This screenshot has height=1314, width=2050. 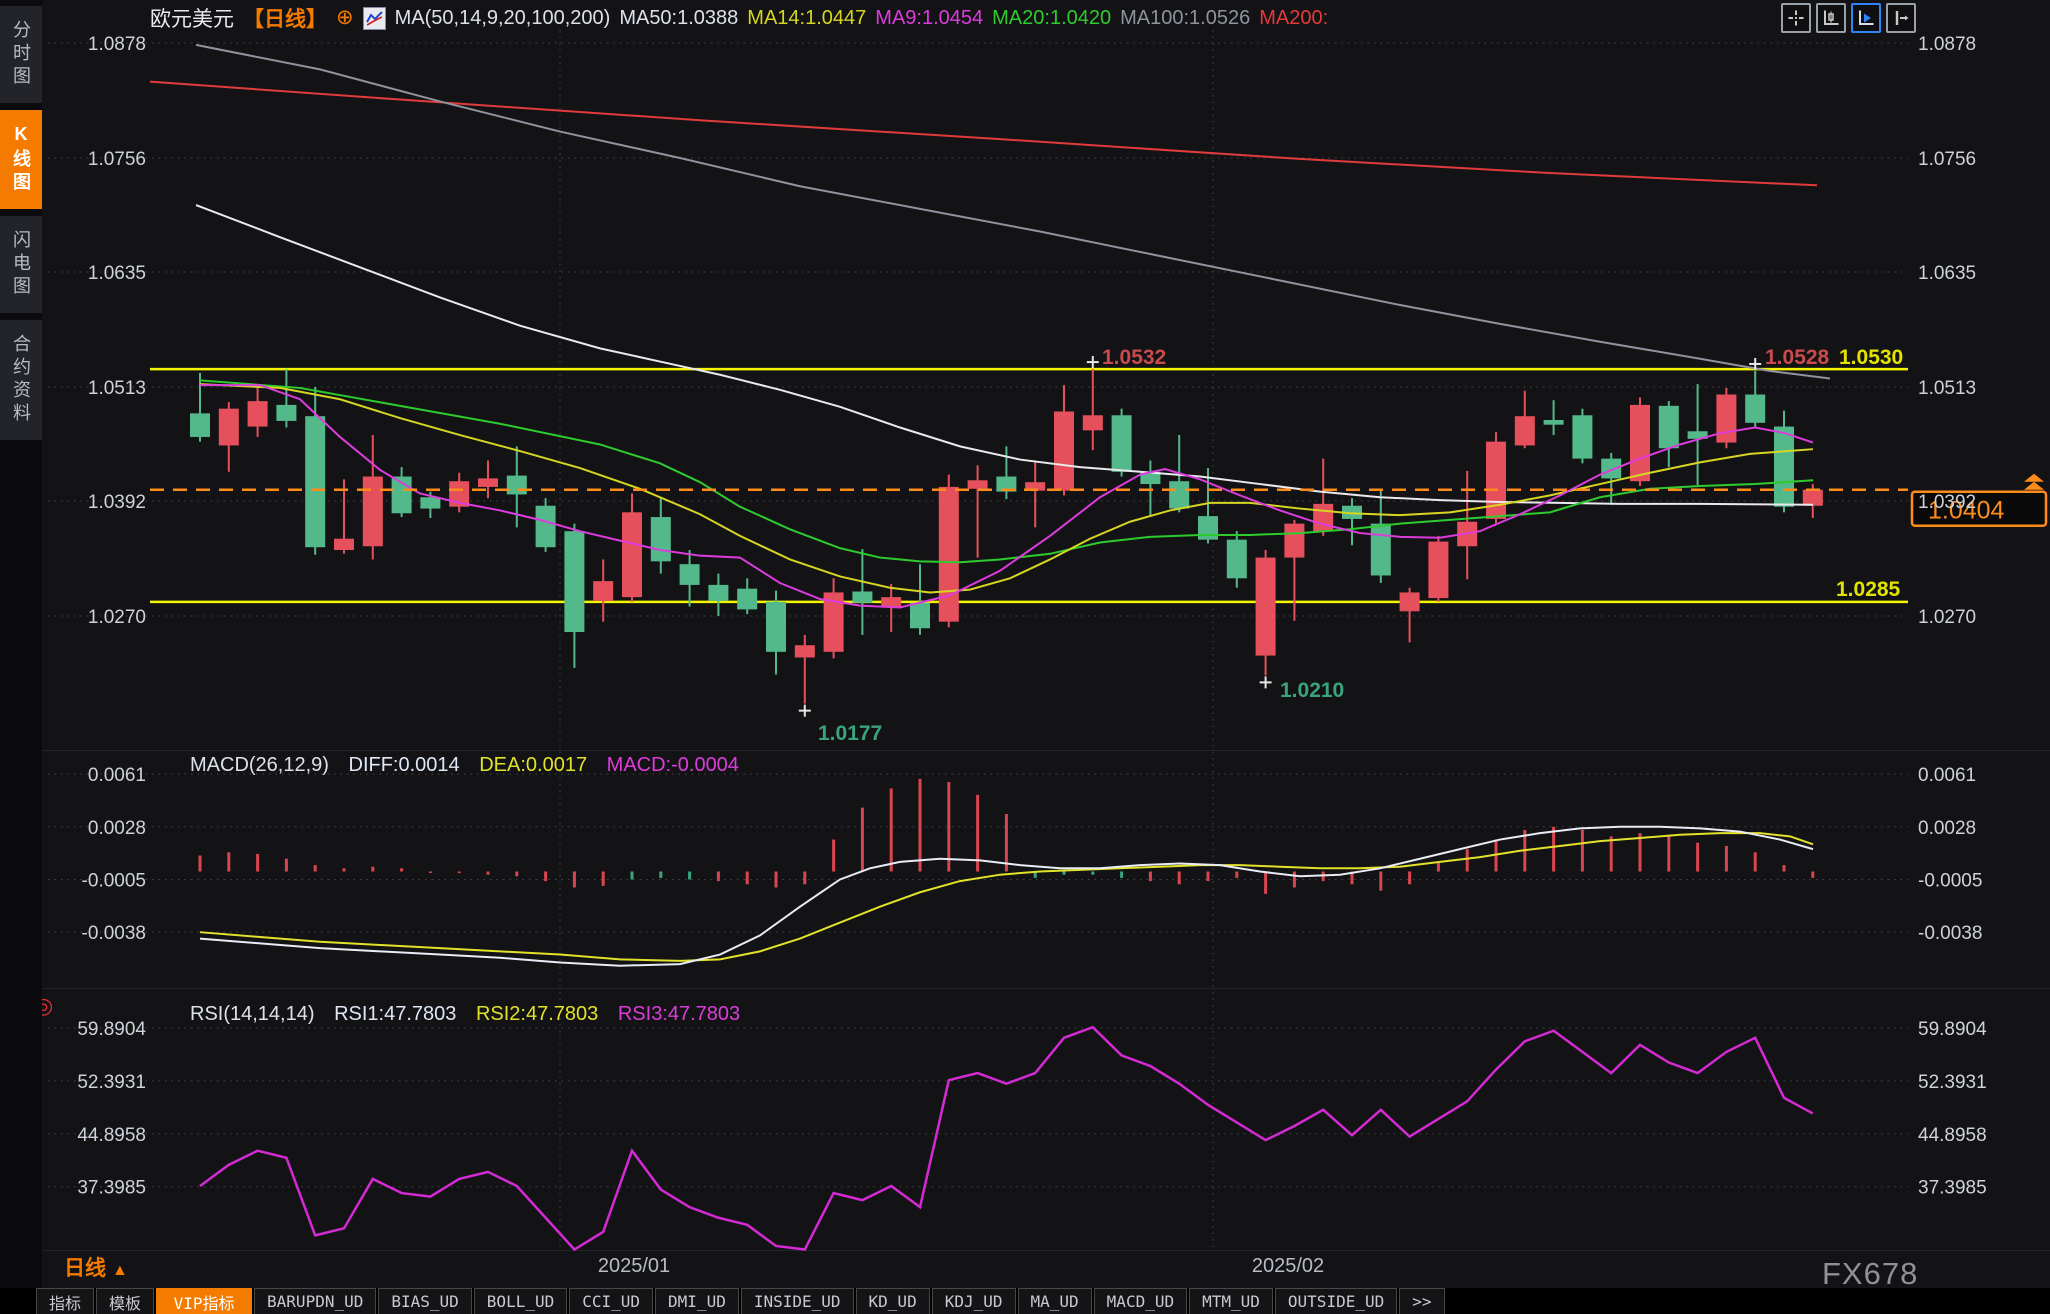 What do you see at coordinates (315, 1301) in the screenshot?
I see `tab-BARUPDN_UD: BARUPDN_UD` at bounding box center [315, 1301].